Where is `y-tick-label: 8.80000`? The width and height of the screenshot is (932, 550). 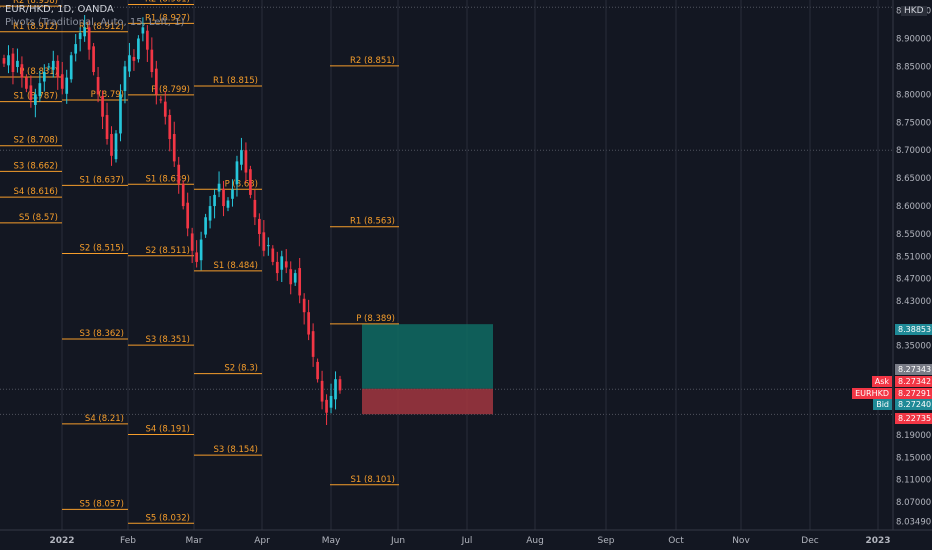 y-tick-label: 8.80000 is located at coordinates (913, 95).